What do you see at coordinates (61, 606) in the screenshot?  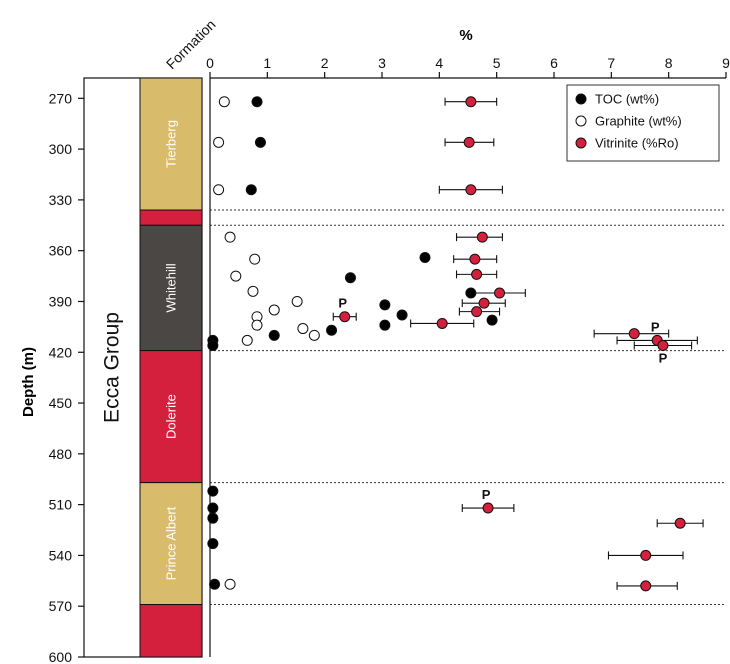 I see `y-tick-label: 570` at bounding box center [61, 606].